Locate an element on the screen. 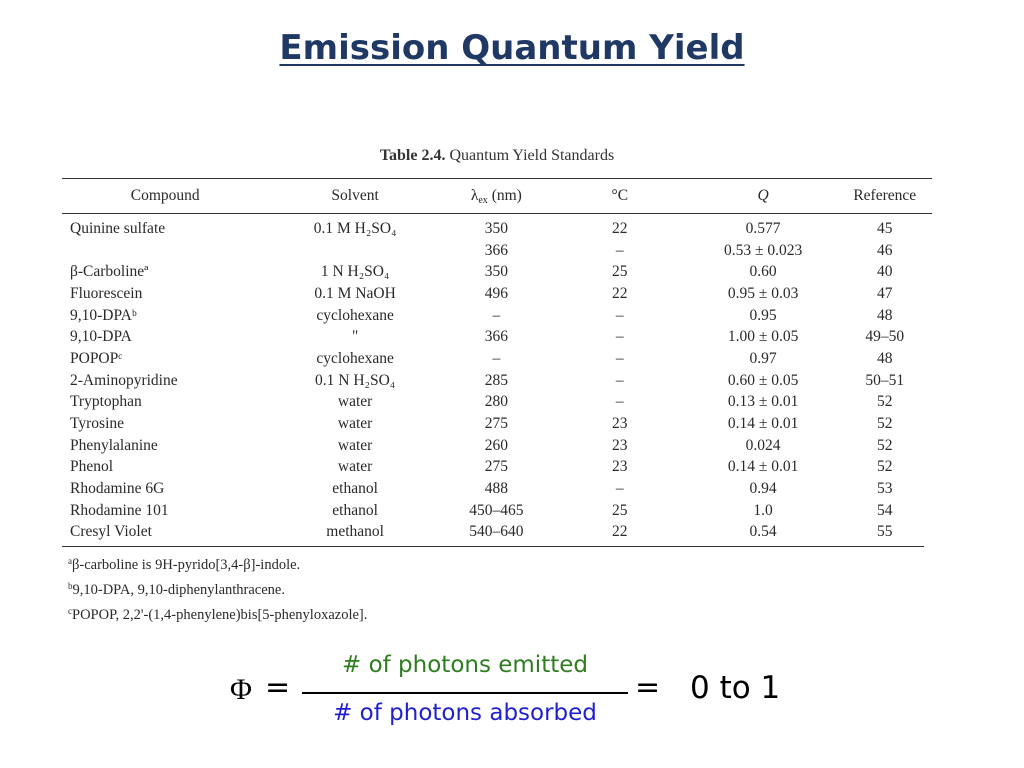 Image resolution: width=1024 pixels, height=768 pixels. cell-solvent: methanol is located at coordinates (355, 532).